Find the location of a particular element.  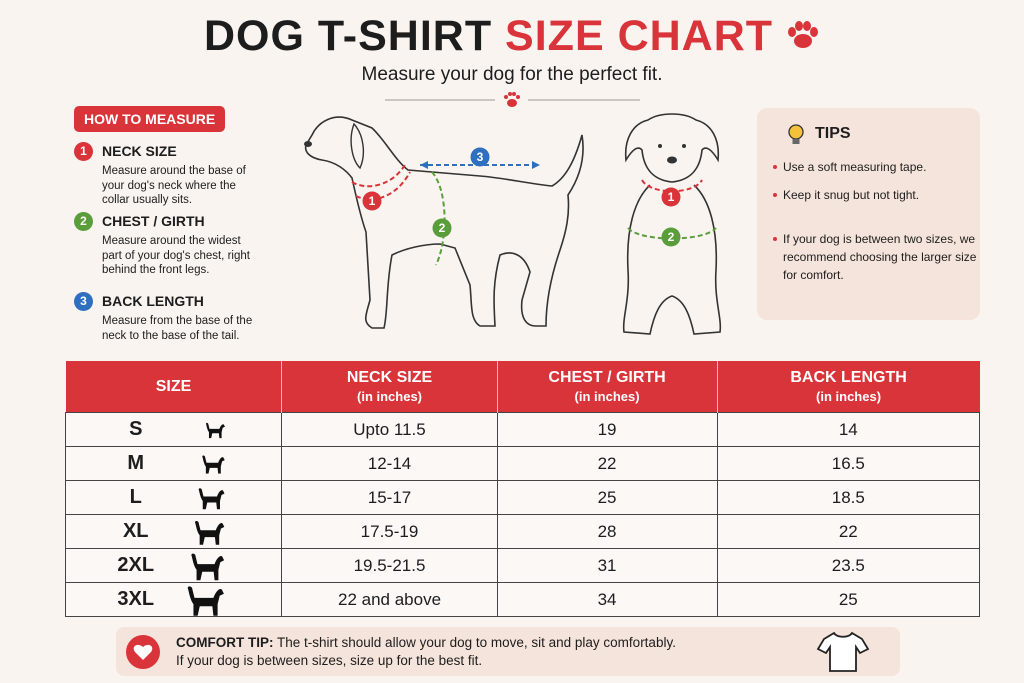

size-label: S is located at coordinates (136, 429).